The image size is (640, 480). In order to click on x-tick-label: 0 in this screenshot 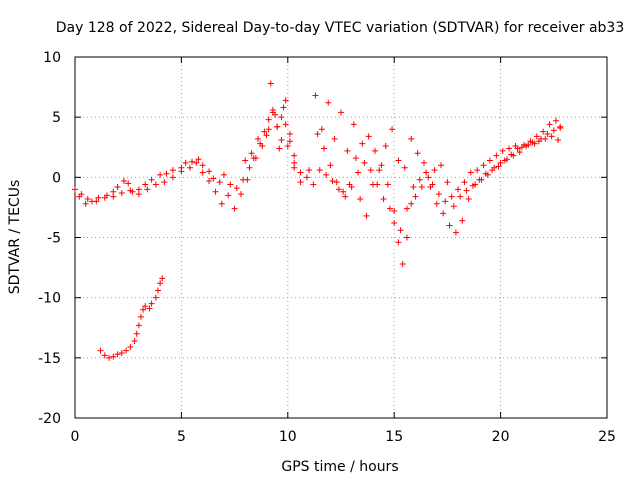, I will do `click(75, 437)`.